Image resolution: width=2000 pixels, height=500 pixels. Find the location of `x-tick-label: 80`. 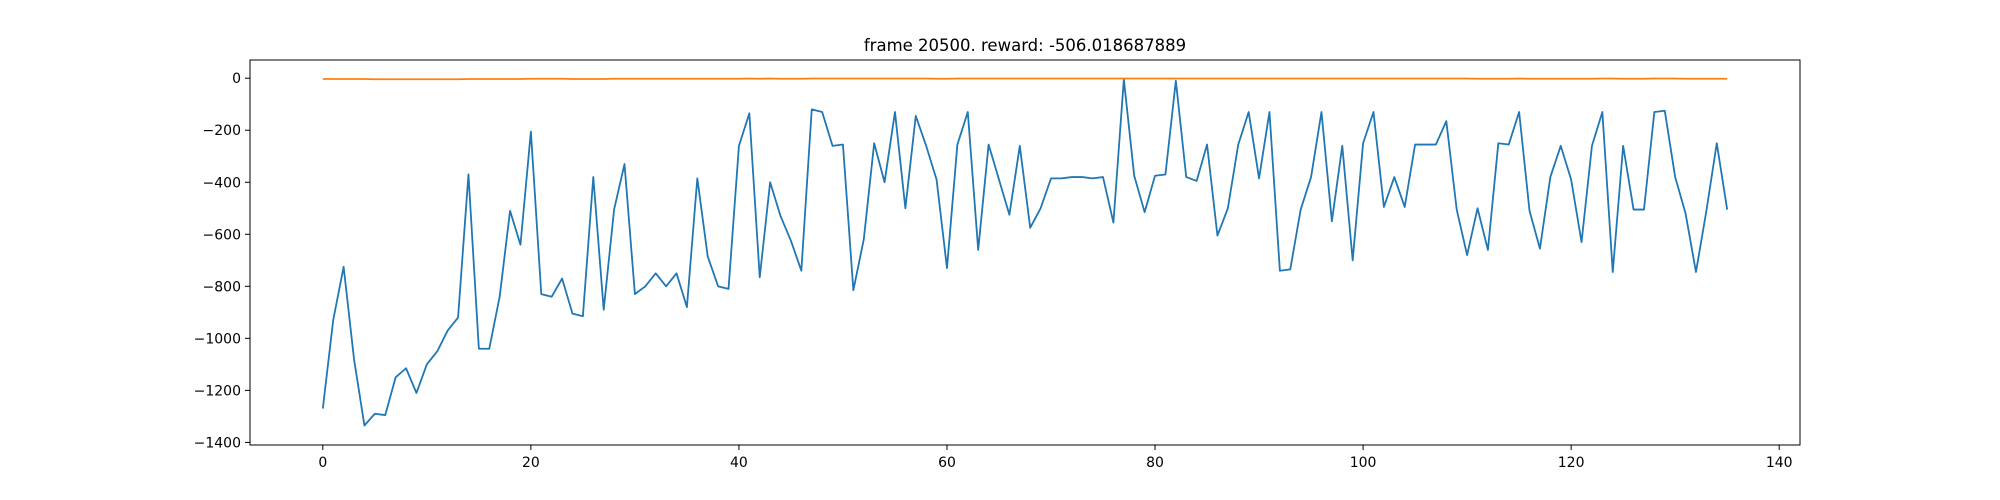

x-tick-label: 80 is located at coordinates (1155, 463).